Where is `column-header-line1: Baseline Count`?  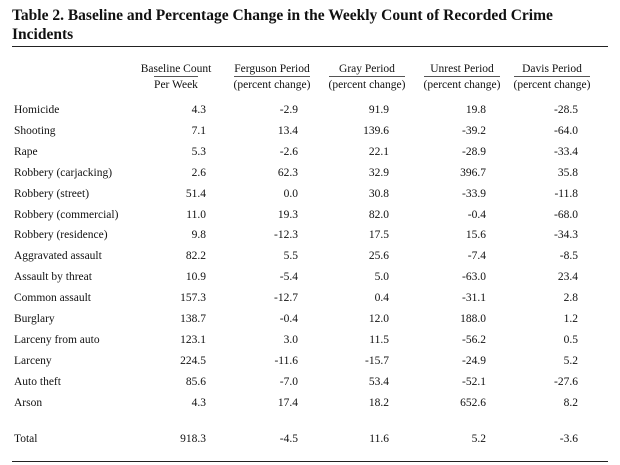
column-header-line1: Baseline Count is located at coordinates (176, 69).